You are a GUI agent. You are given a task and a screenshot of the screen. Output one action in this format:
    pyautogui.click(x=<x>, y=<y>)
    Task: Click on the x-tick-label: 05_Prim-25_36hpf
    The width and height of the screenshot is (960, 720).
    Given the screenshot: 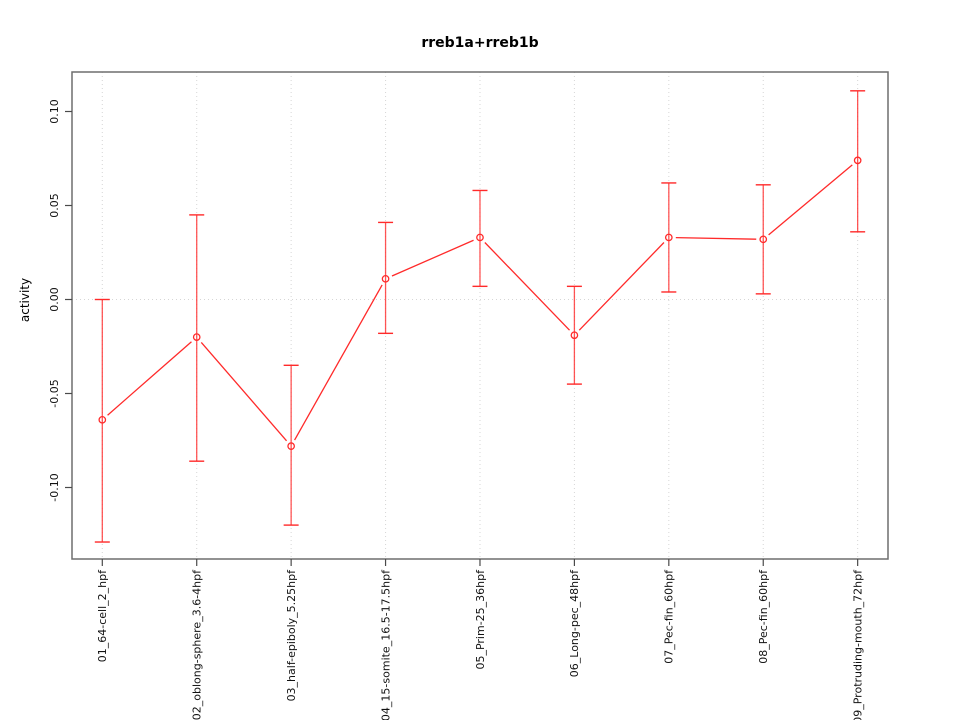 What is the action you would take?
    pyautogui.click(x=480, y=619)
    